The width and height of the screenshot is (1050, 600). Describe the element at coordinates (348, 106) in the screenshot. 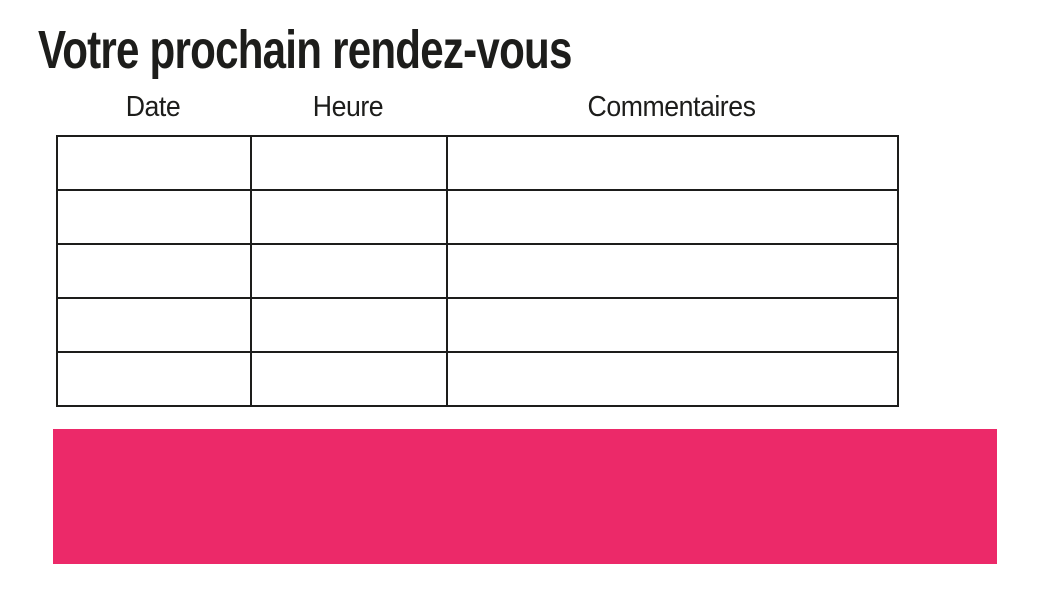

I see `column-header-heure: Heure` at that location.